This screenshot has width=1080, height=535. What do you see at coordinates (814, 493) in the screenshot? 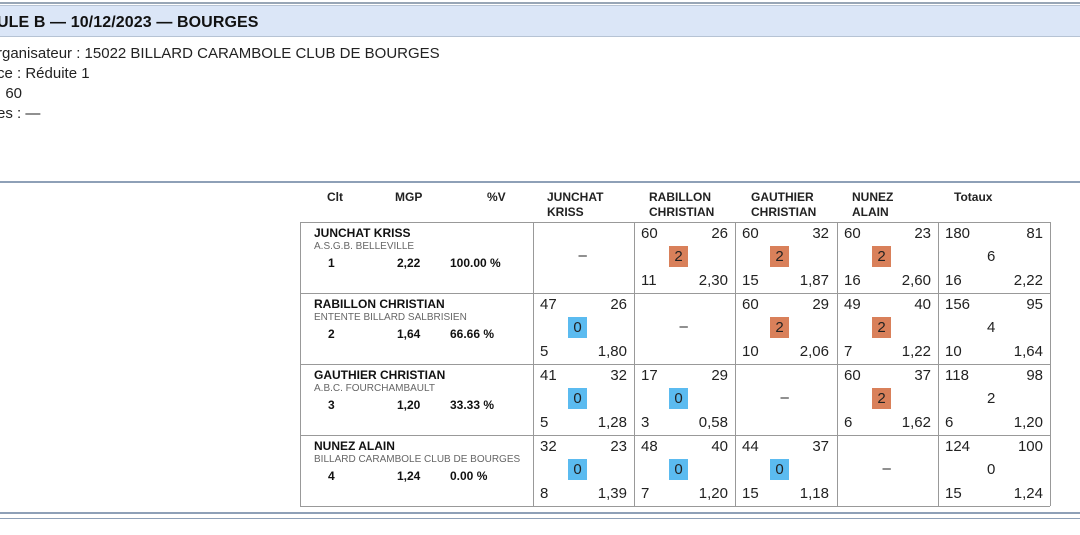
I see `match-average: 1,18` at bounding box center [814, 493].